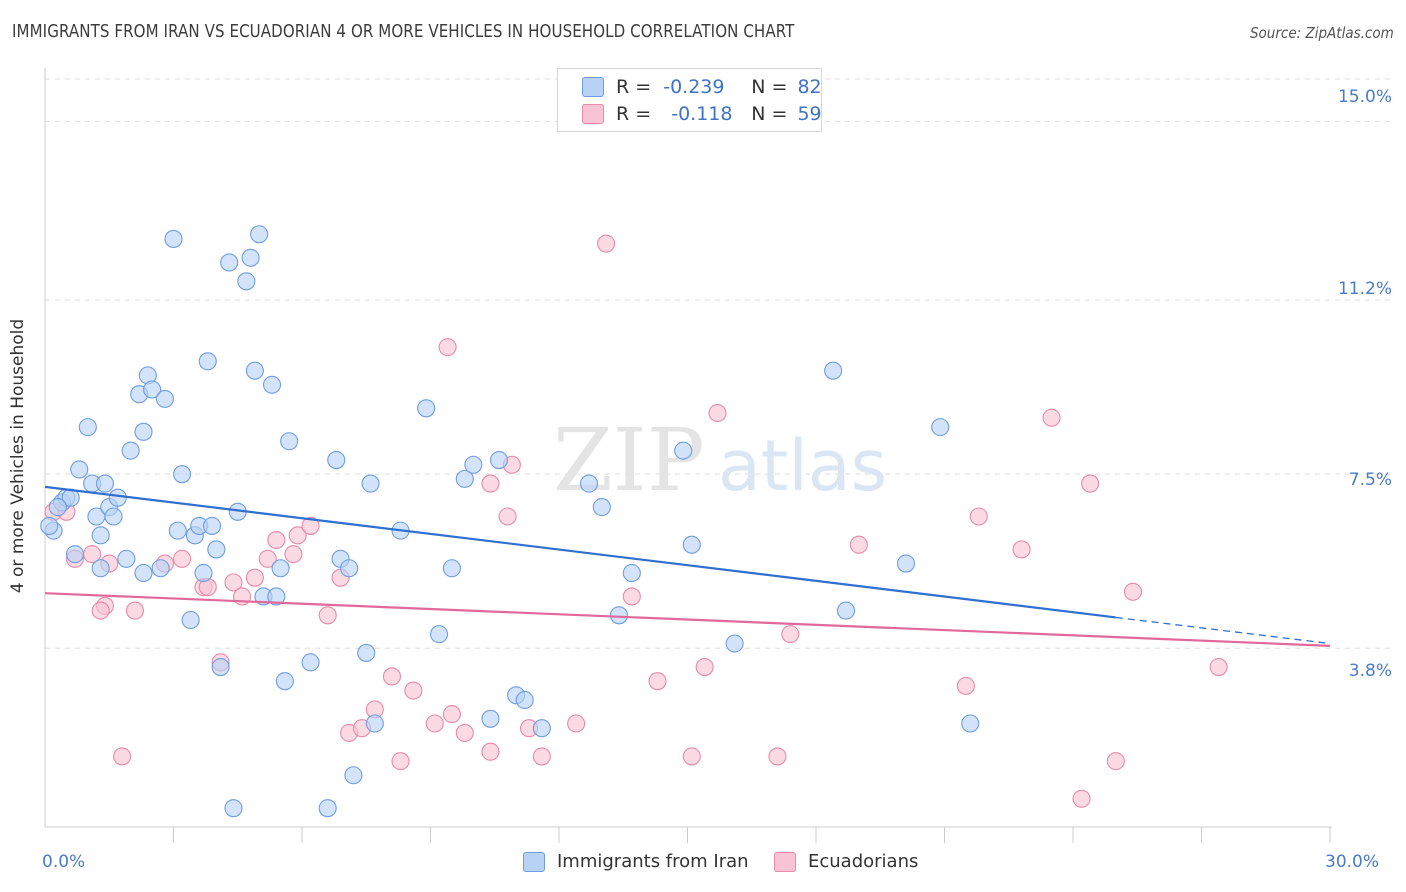 The width and height of the screenshot is (1406, 892). I want to click on watermark-zip: ZIP, so click(629, 461).